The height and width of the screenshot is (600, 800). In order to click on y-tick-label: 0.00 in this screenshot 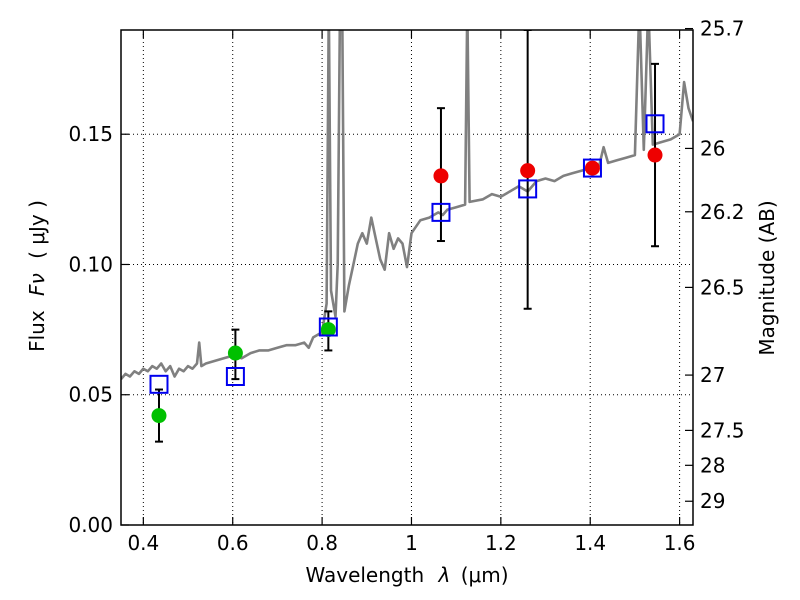, I will do `click(90, 525)`.